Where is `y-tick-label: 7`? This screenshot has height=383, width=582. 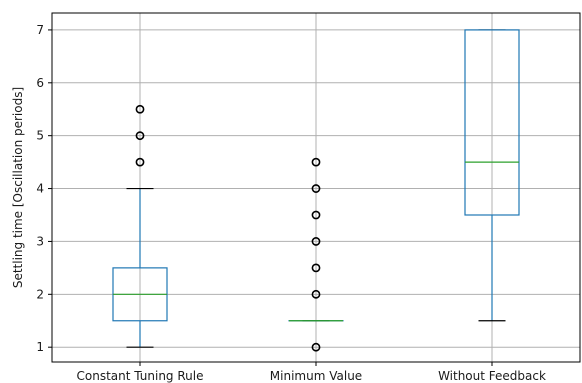
y-tick-label: 7 is located at coordinates (40, 30).